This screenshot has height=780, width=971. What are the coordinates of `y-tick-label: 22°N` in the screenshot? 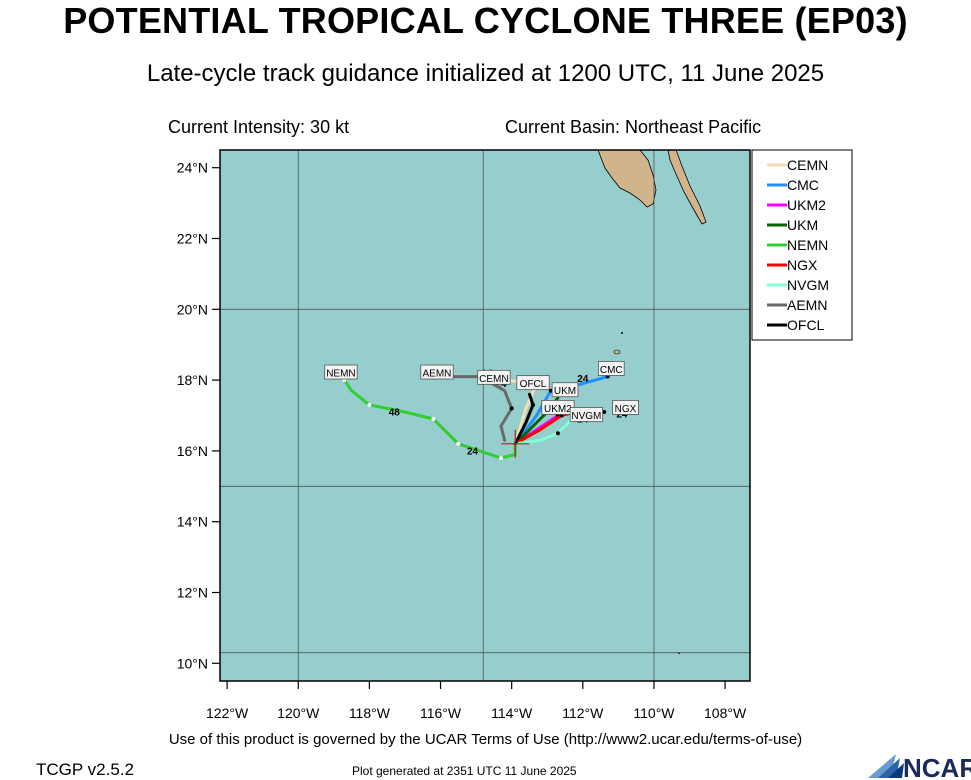 It's located at (192, 239).